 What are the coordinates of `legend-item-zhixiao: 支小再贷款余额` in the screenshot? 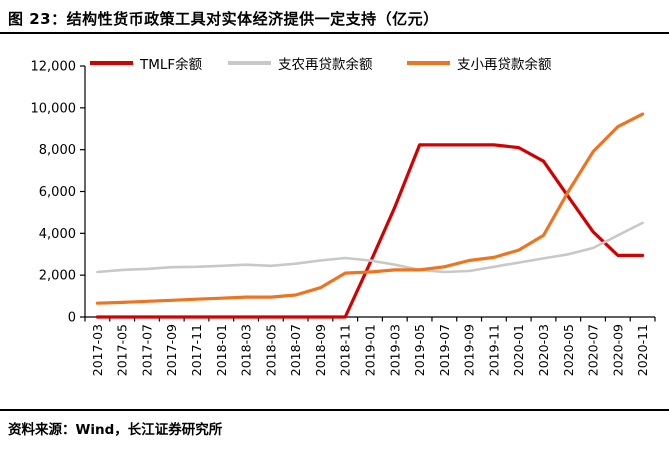 It's located at (479, 64).